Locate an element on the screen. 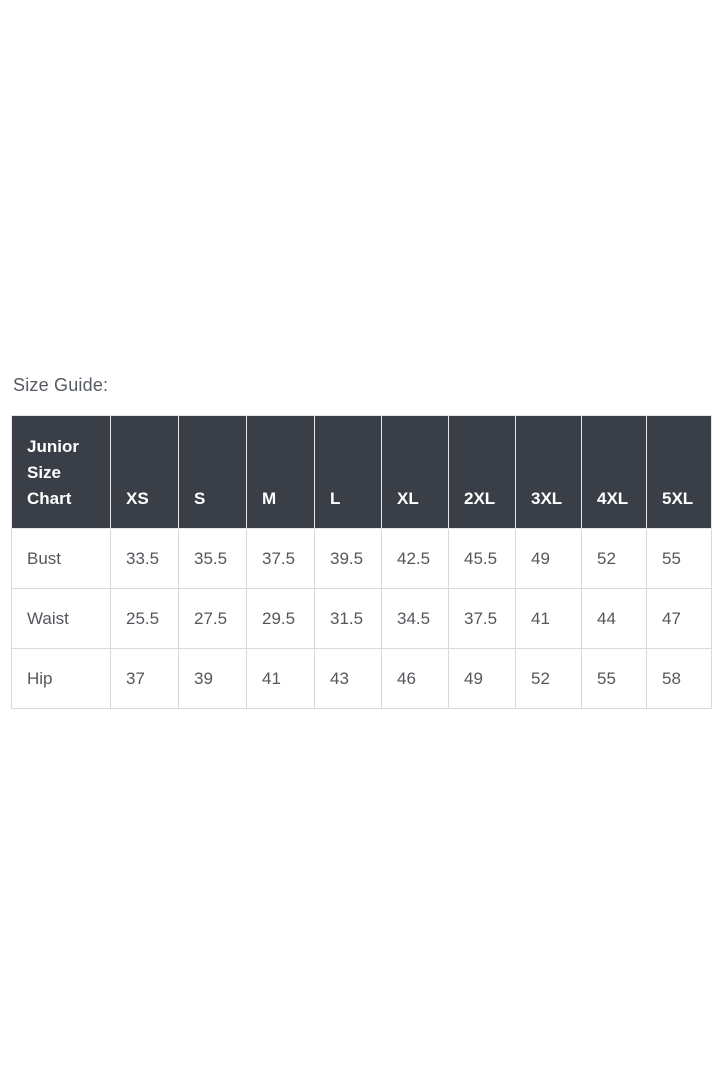  cell-waist-3xl: 41 is located at coordinates (548, 618).